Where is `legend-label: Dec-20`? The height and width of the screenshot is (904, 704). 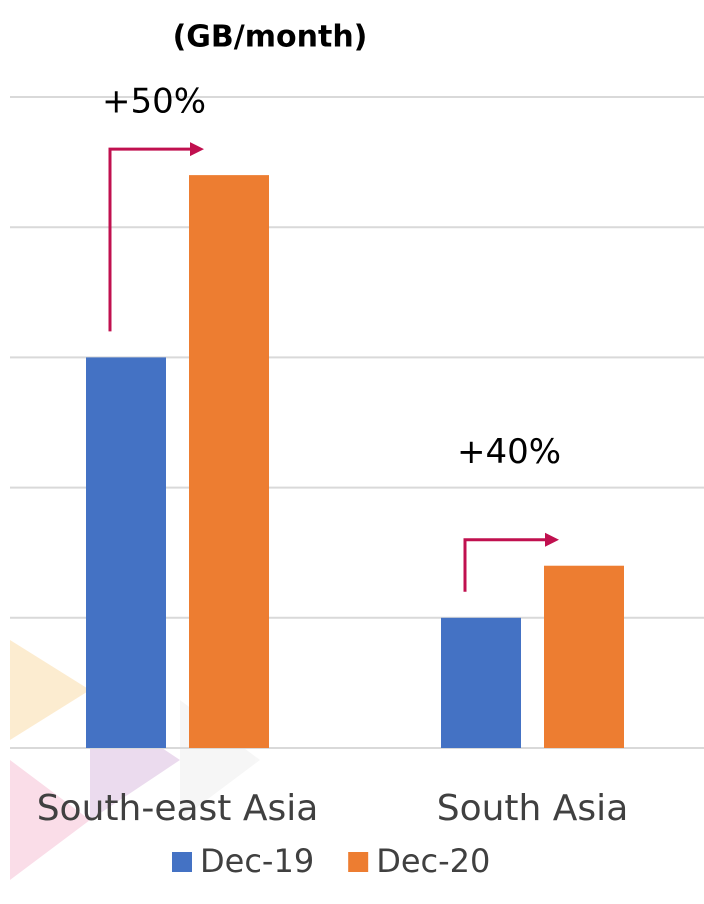
legend-label: Dec-20 is located at coordinates (433, 861).